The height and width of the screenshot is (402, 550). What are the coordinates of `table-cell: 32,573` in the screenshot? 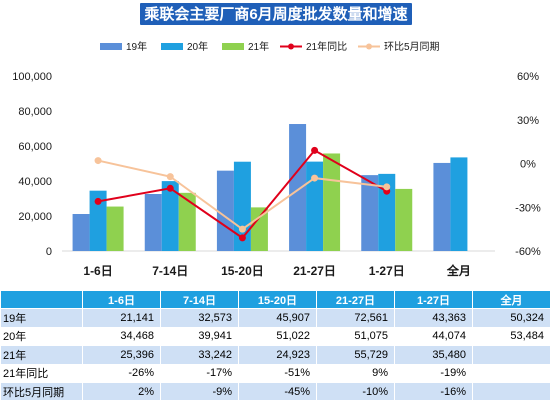 It's located at (199, 318).